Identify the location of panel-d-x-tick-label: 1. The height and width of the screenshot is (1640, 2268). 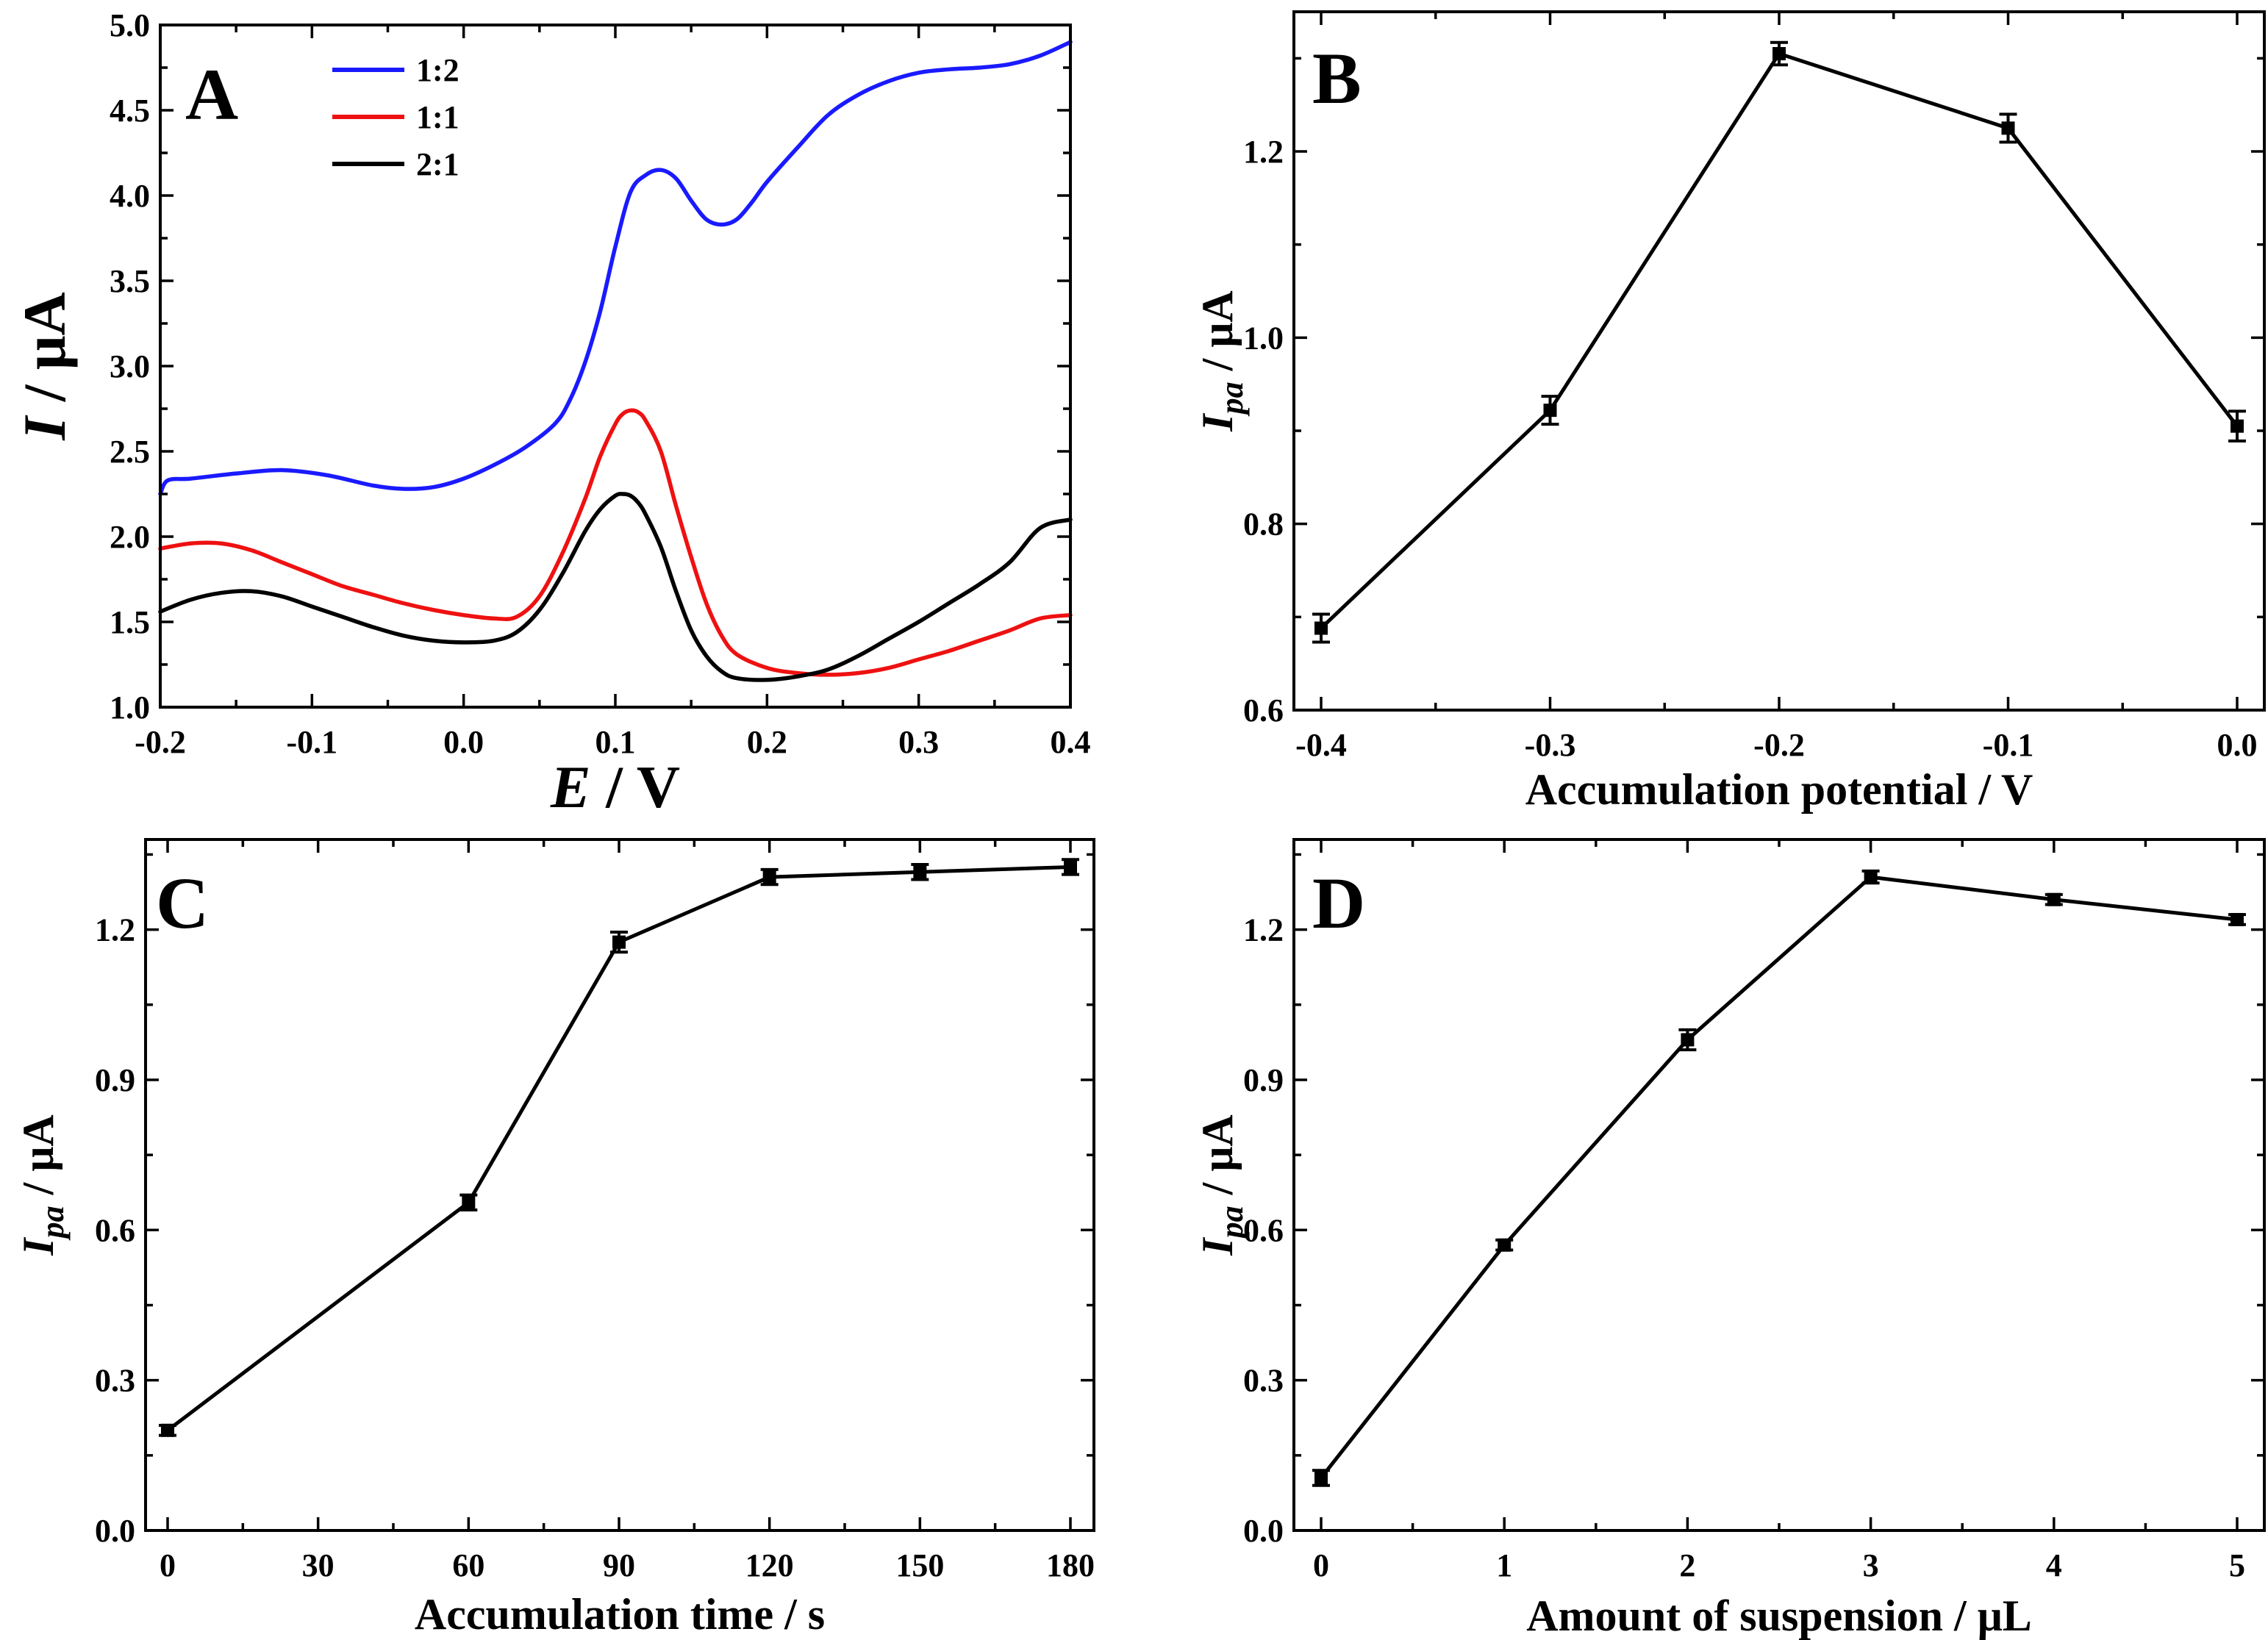
(1504, 1565).